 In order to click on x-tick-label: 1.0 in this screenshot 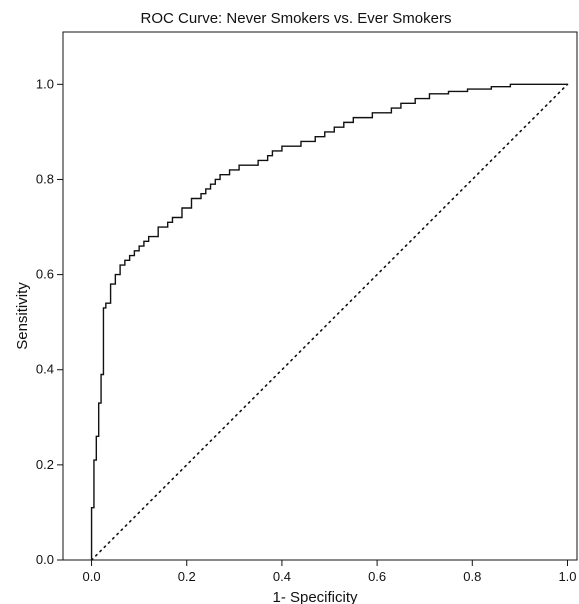, I will do `click(567, 576)`.